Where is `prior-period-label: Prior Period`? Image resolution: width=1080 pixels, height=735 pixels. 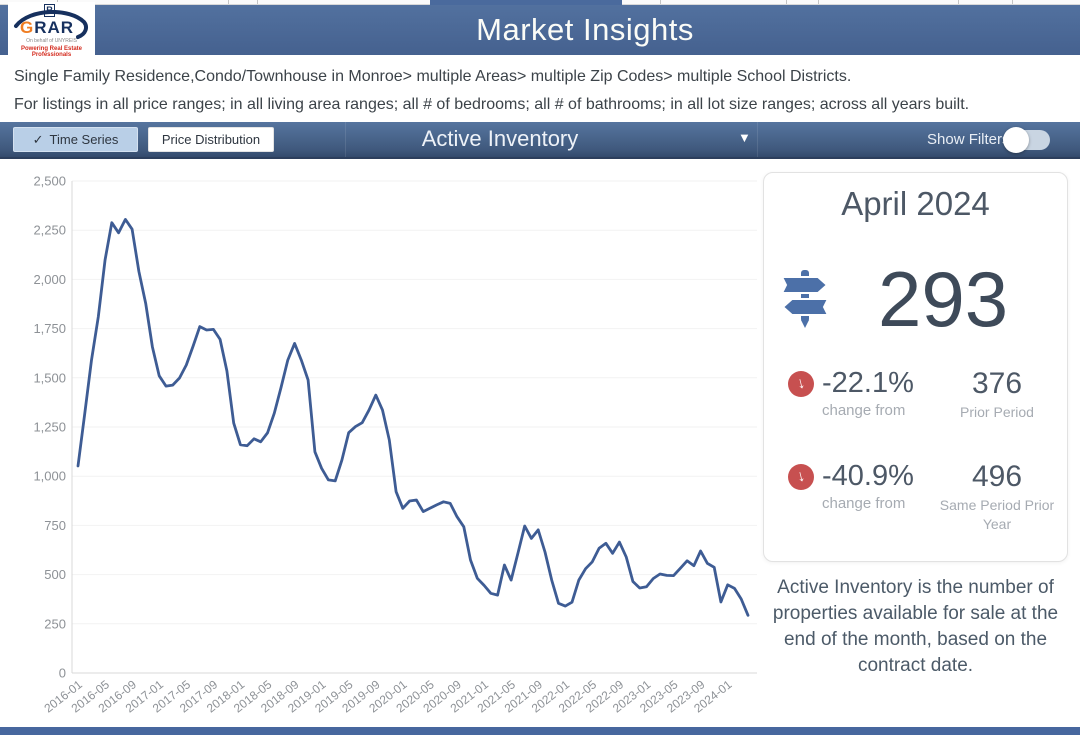 prior-period-label: Prior Period is located at coordinates (997, 412).